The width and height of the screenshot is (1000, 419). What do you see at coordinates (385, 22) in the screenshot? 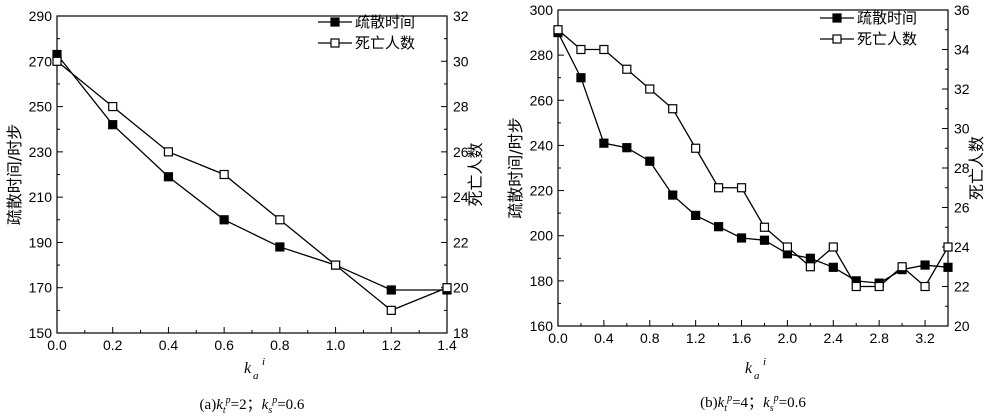
I see `legend-label: 疏散时间` at bounding box center [385, 22].